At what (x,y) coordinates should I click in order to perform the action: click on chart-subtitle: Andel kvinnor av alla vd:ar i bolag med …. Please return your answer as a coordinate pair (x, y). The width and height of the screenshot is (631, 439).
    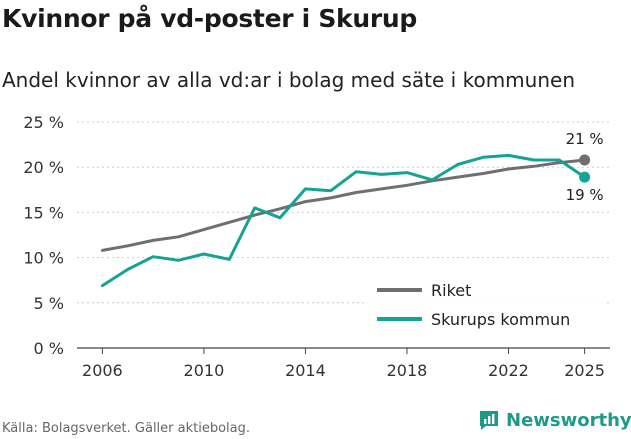
    Looking at the image, I should click on (288, 80).